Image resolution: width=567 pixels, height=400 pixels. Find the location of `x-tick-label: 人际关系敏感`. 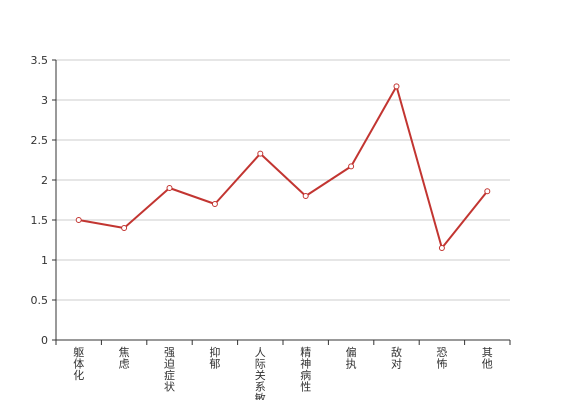

x-tick-label: 人际关系敏感 is located at coordinates (260, 373).